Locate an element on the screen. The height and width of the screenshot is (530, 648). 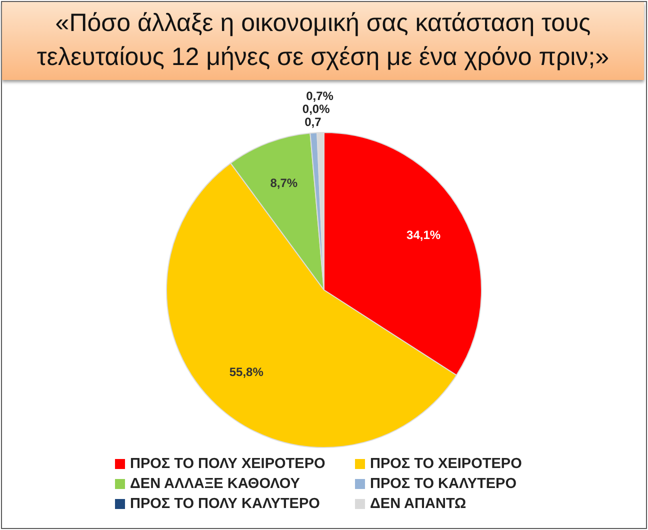
data-label: 8,7% is located at coordinates (284, 183).